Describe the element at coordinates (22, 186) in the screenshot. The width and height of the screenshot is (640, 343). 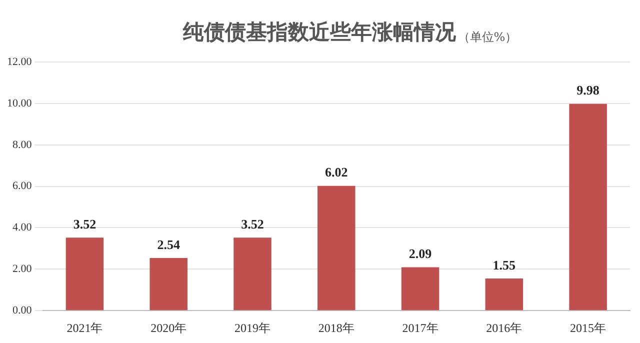
I see `y-tick-label: 6.00` at that location.